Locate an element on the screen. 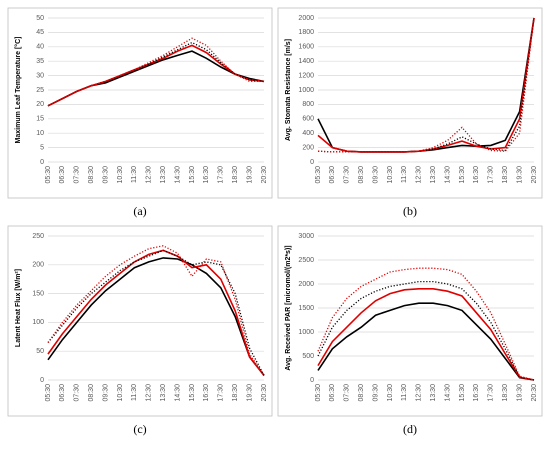 The image size is (550, 449). y-axis-label: Avg. Received PAR [micromol/(m2*s)] is located at coordinates (288, 307).